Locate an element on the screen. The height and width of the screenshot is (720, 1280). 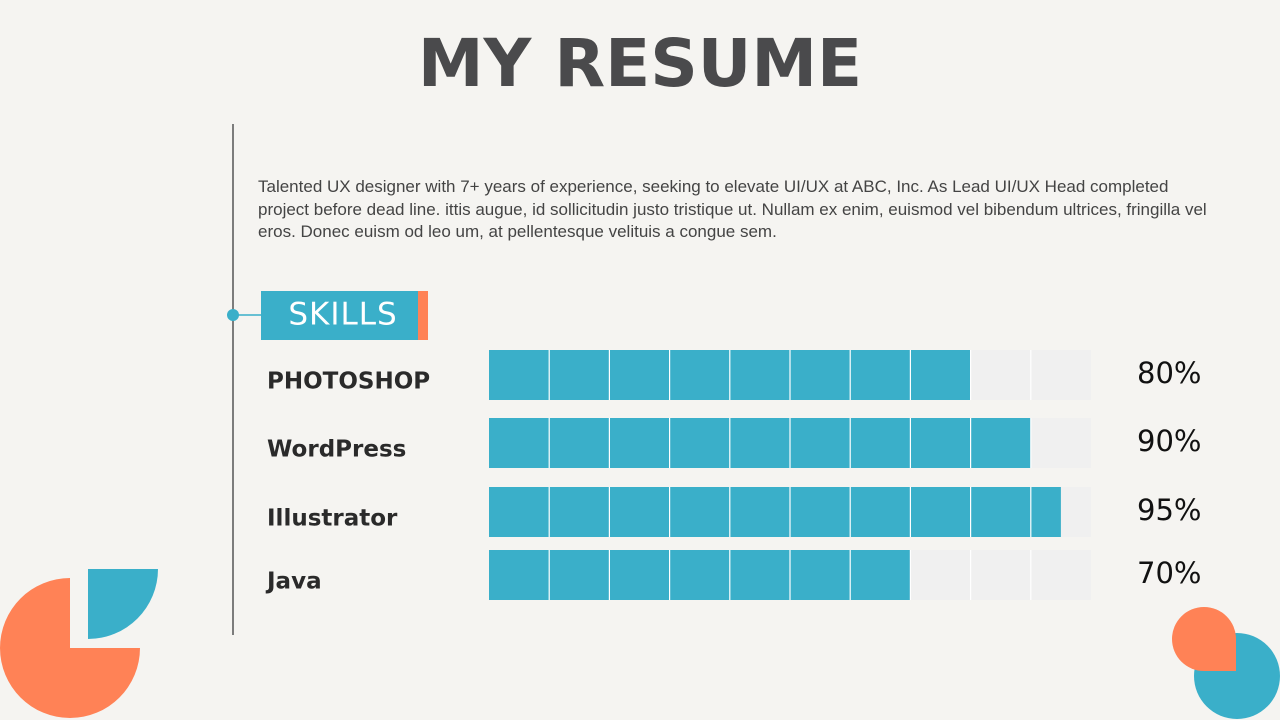
title: MY RESUME is located at coordinates (640, 63).